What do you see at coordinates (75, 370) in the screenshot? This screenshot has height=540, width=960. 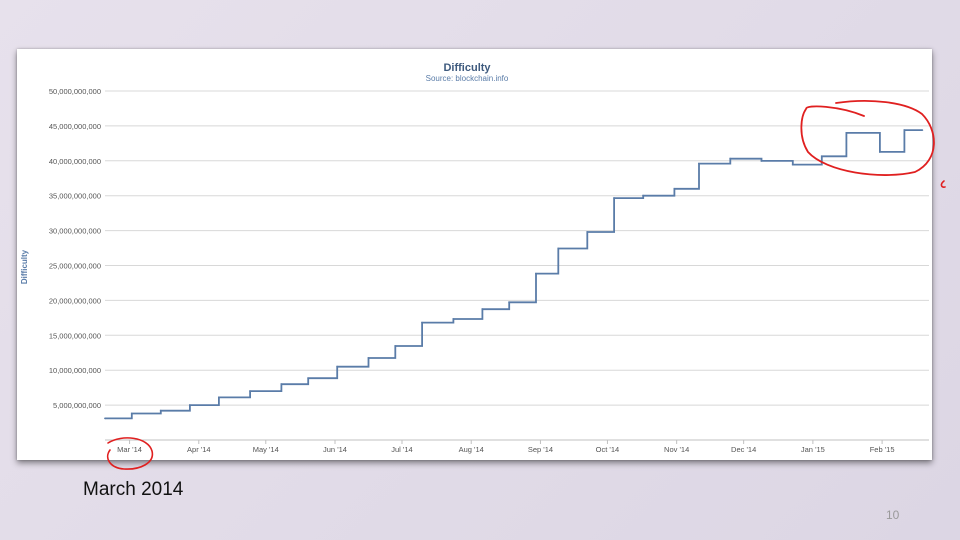 I see `y-tick-label: 10,000,000,000` at bounding box center [75, 370].